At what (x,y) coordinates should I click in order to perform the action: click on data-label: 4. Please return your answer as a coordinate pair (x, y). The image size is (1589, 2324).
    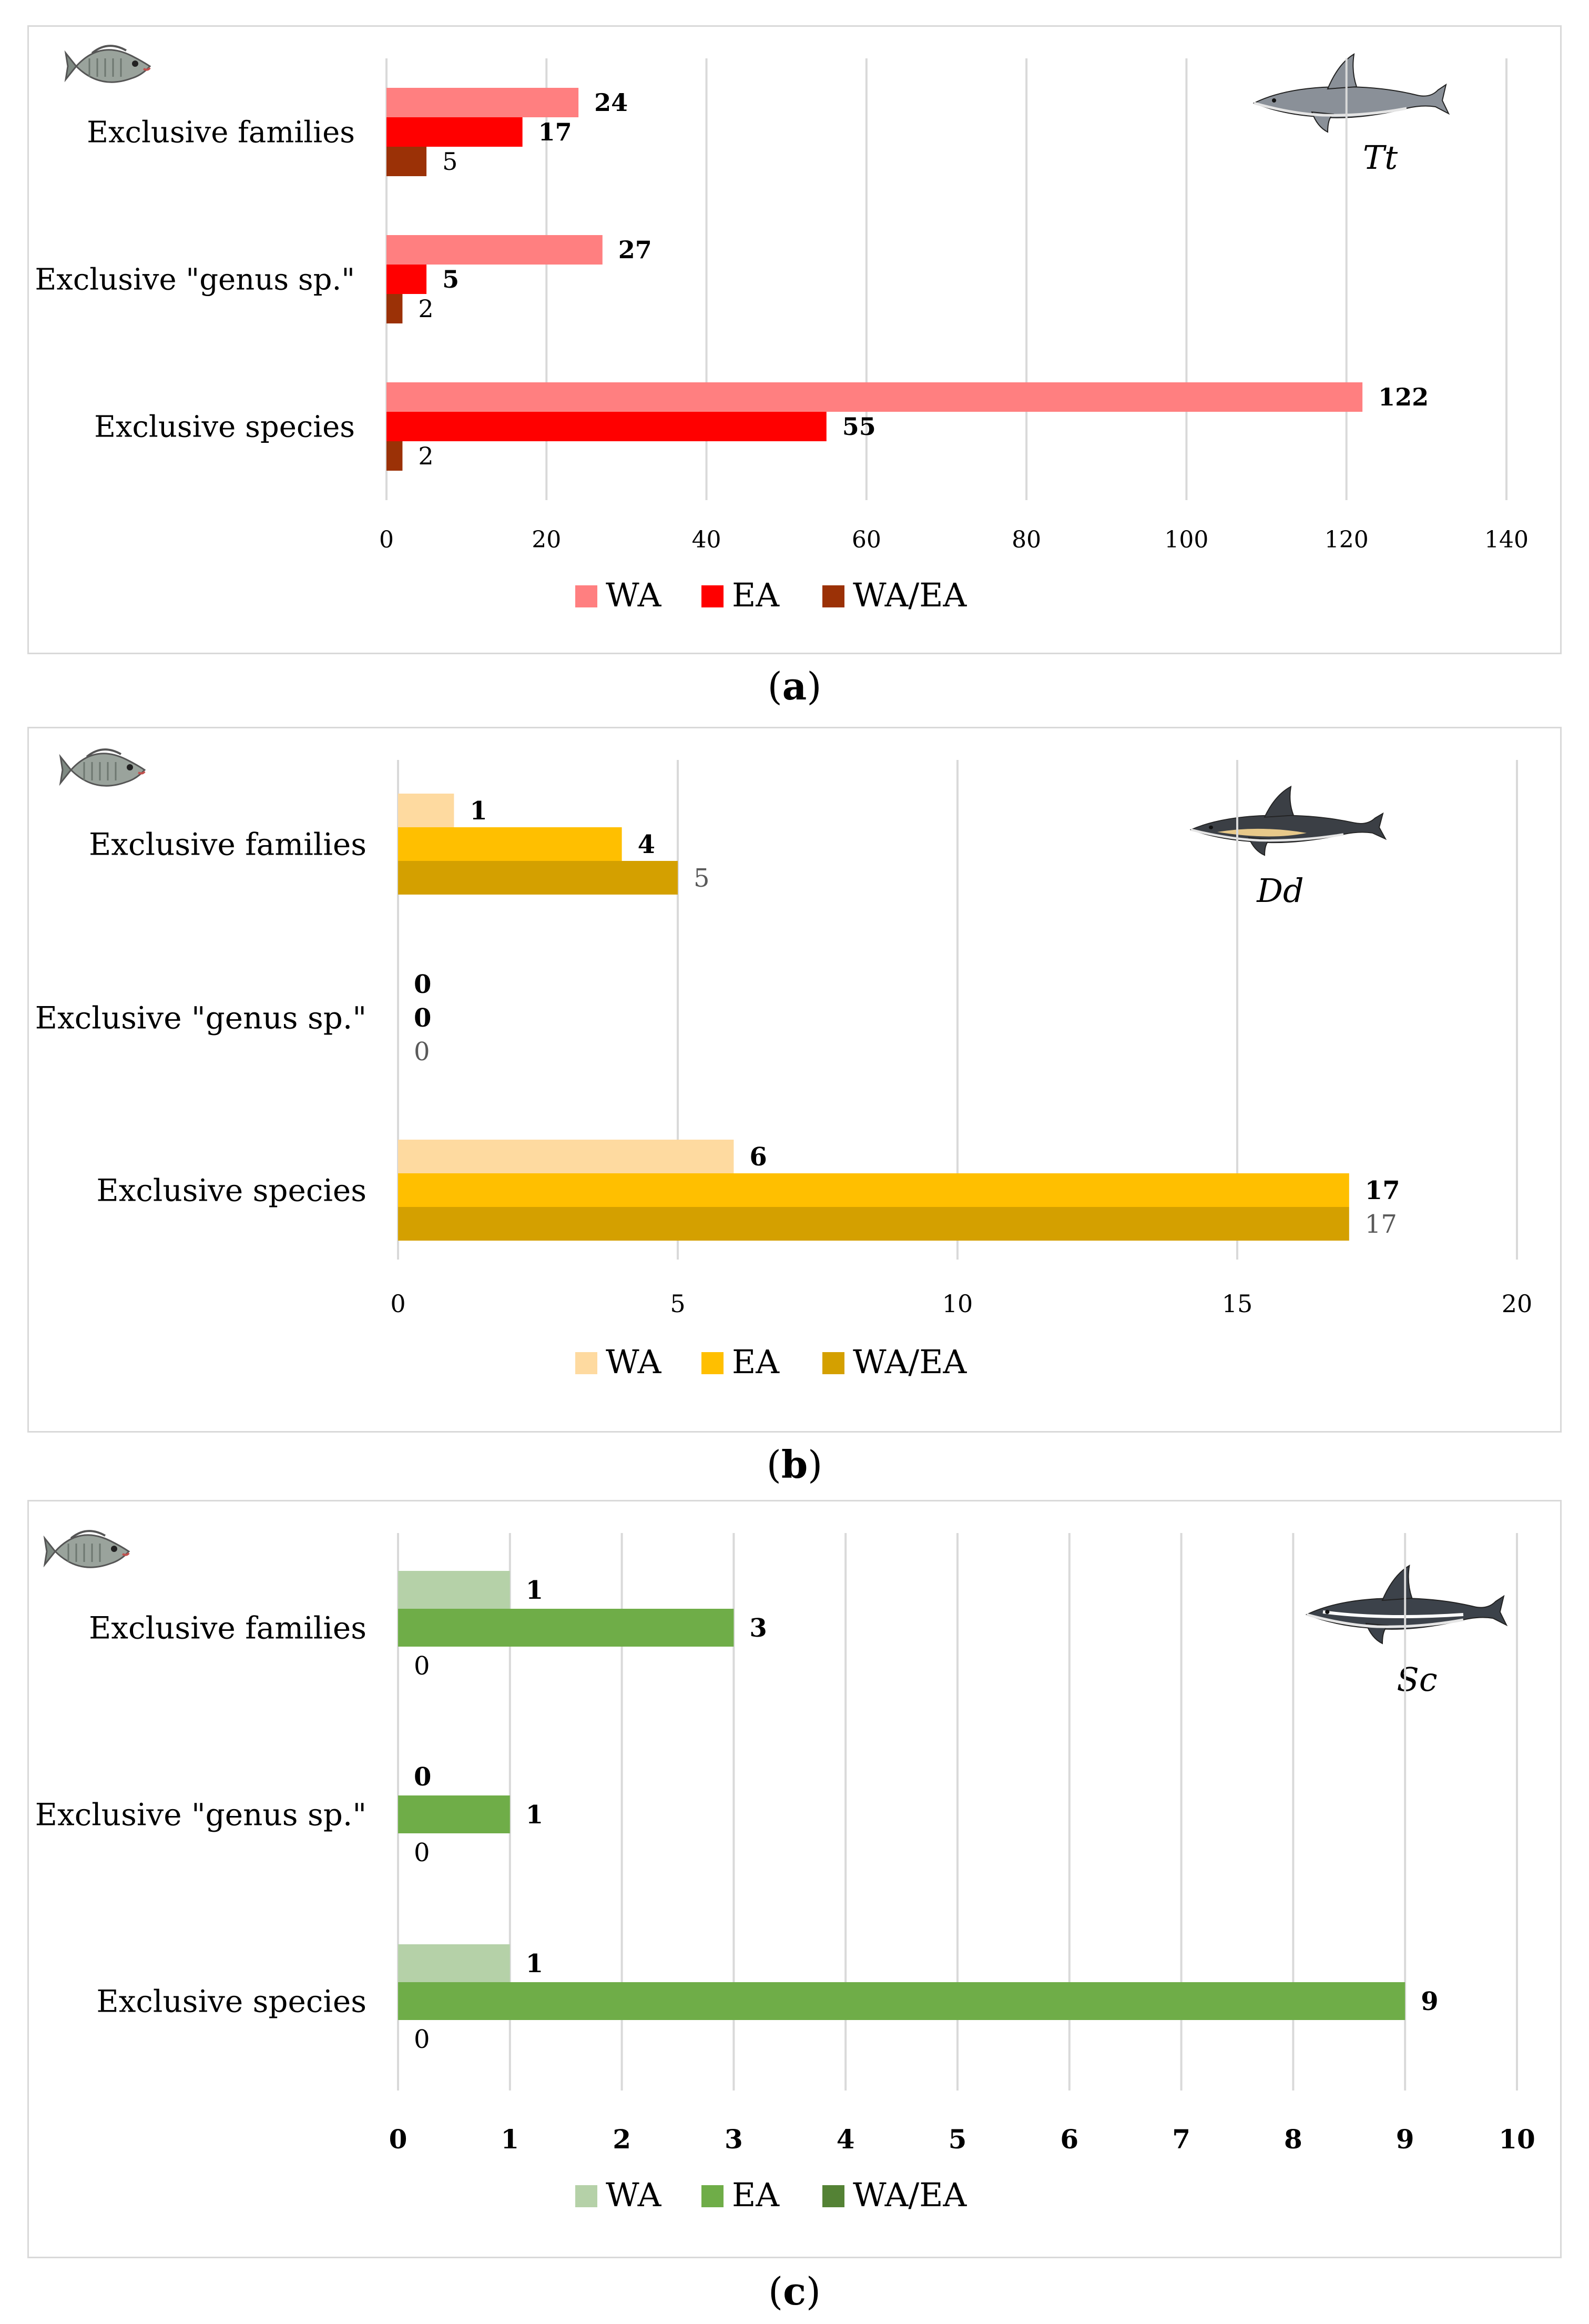
    Looking at the image, I should click on (646, 844).